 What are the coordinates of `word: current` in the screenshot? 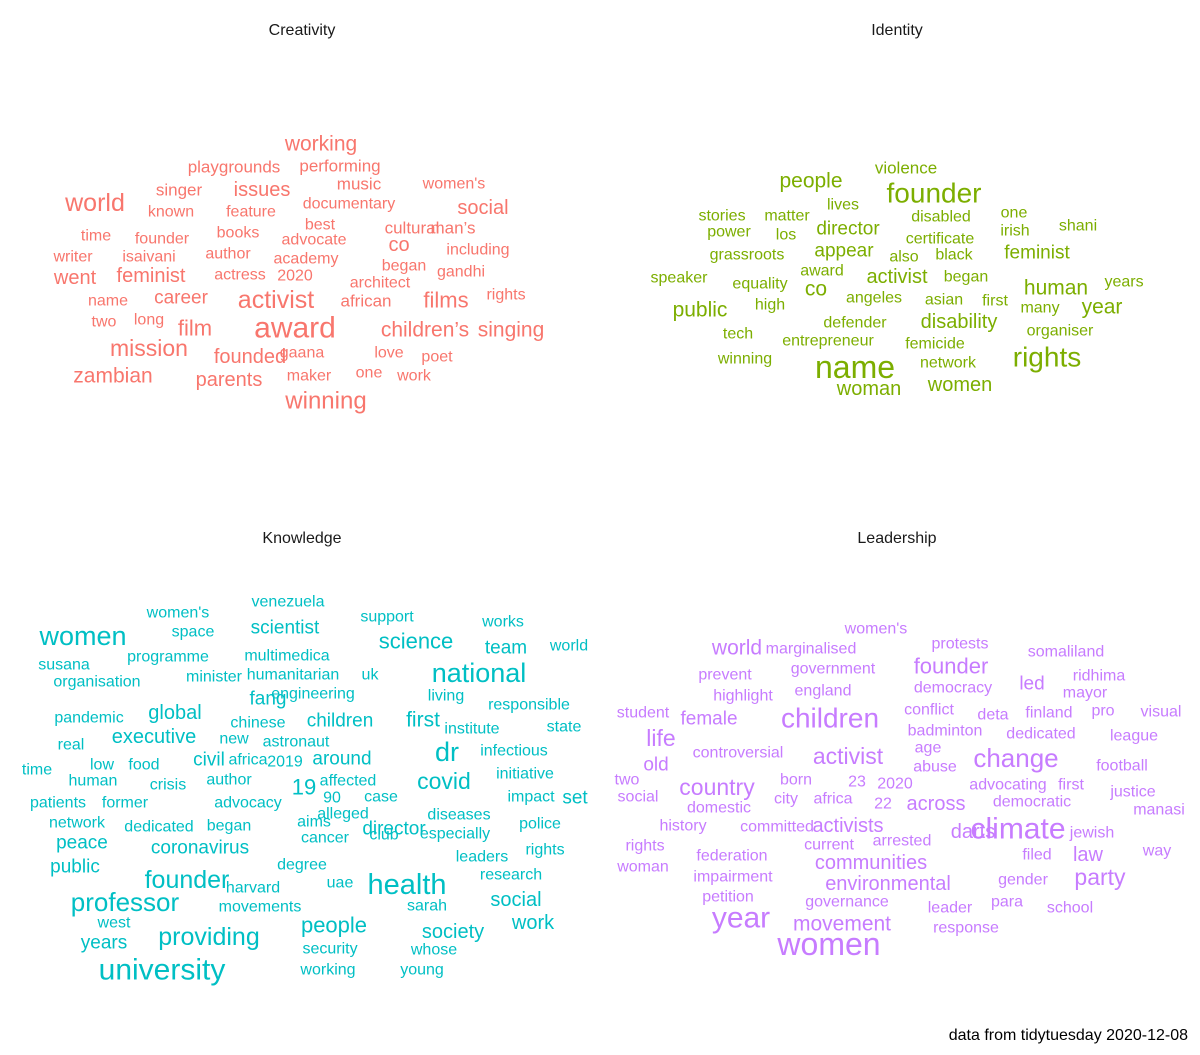 It's located at (829, 845).